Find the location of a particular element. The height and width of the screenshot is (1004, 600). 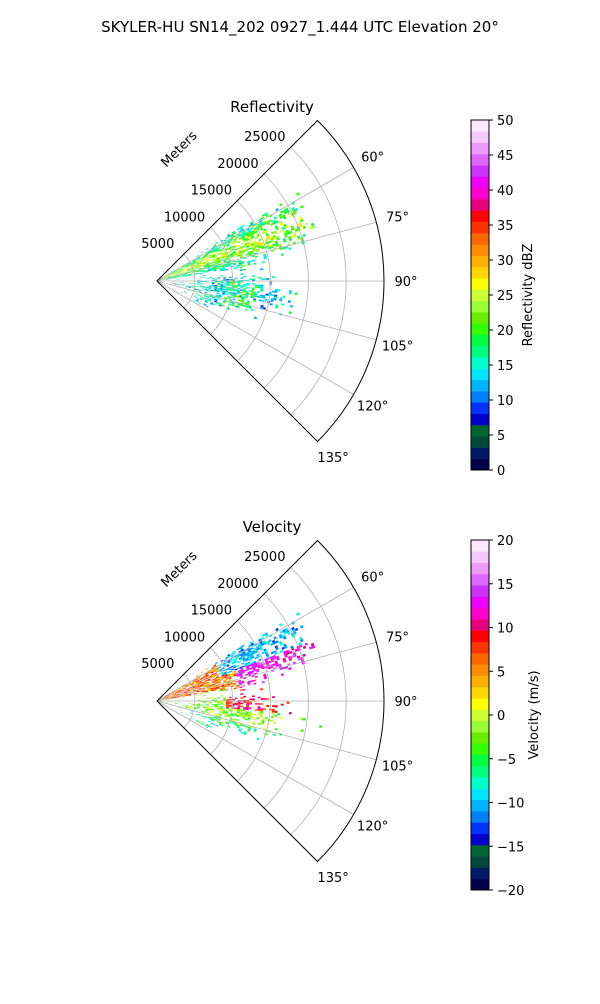

colorbar-tick-label: 20 is located at coordinates (505, 331).